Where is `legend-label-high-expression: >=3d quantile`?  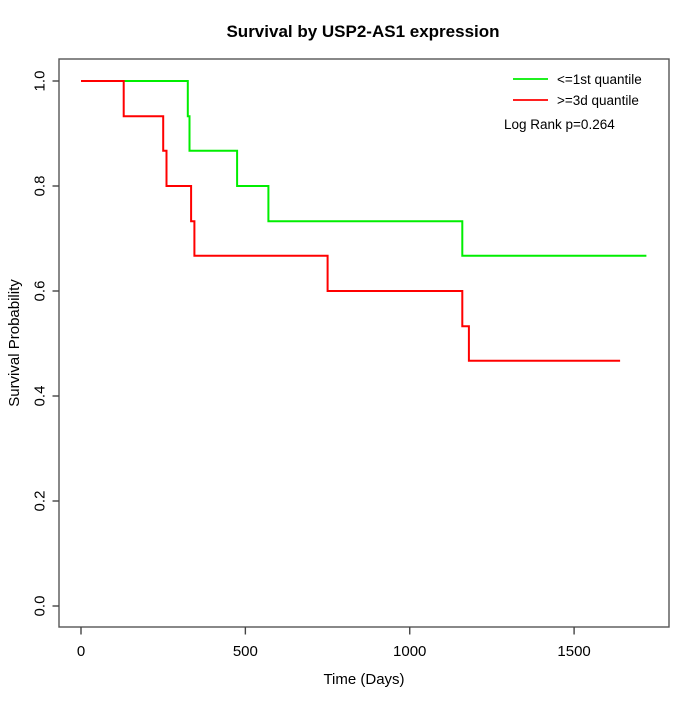 legend-label-high-expression: >=3d quantile is located at coordinates (598, 100).